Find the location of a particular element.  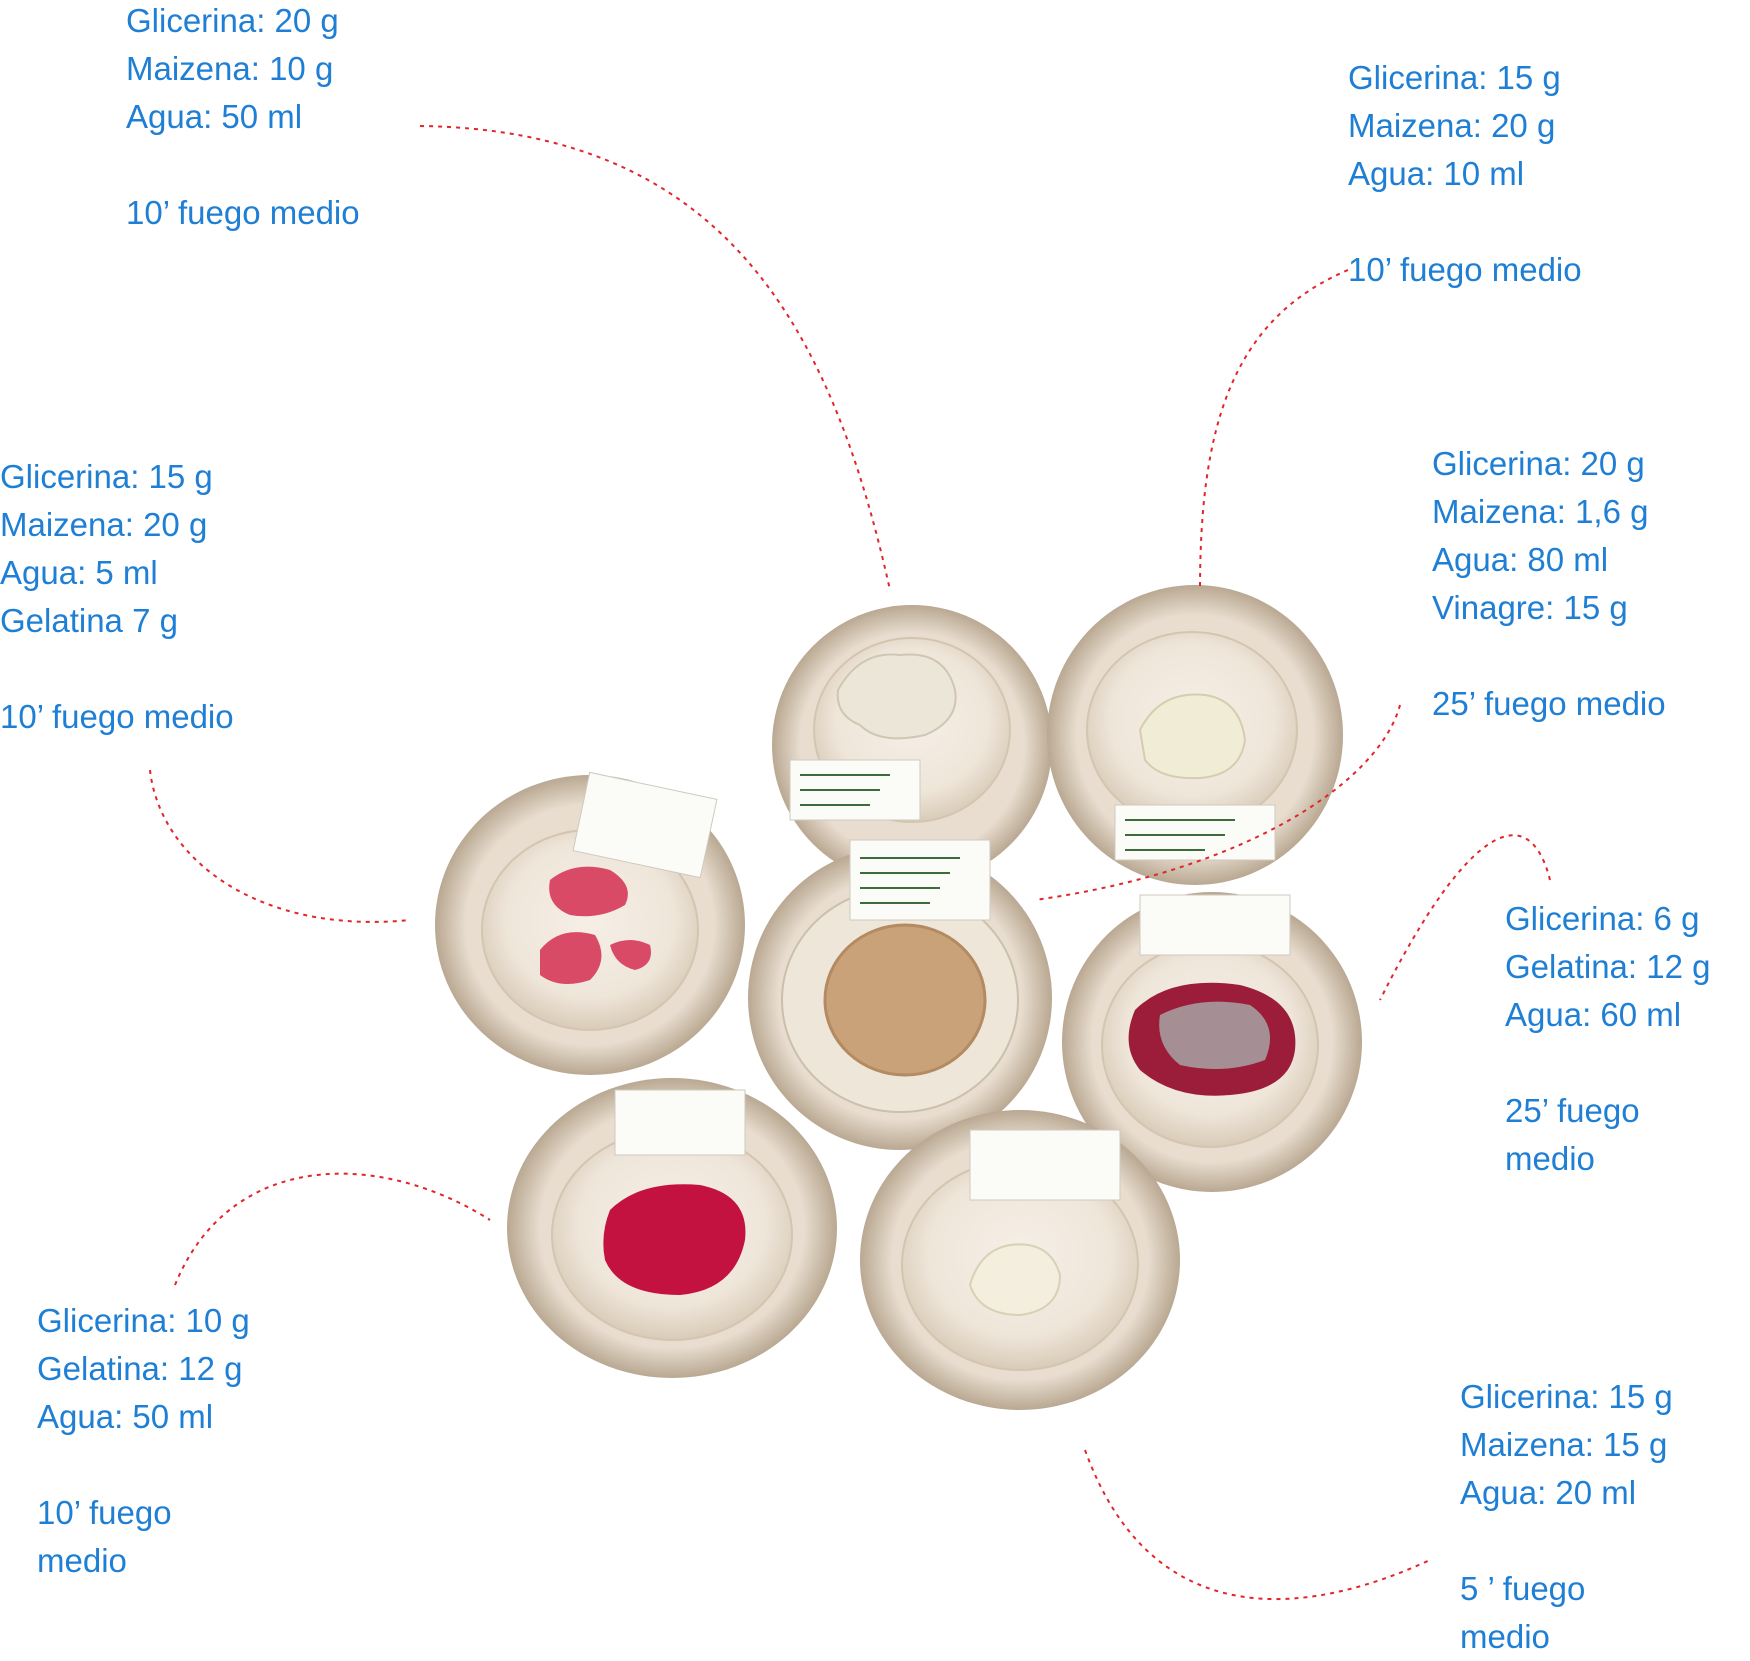

plate-bottom-left is located at coordinates (672, 1228).